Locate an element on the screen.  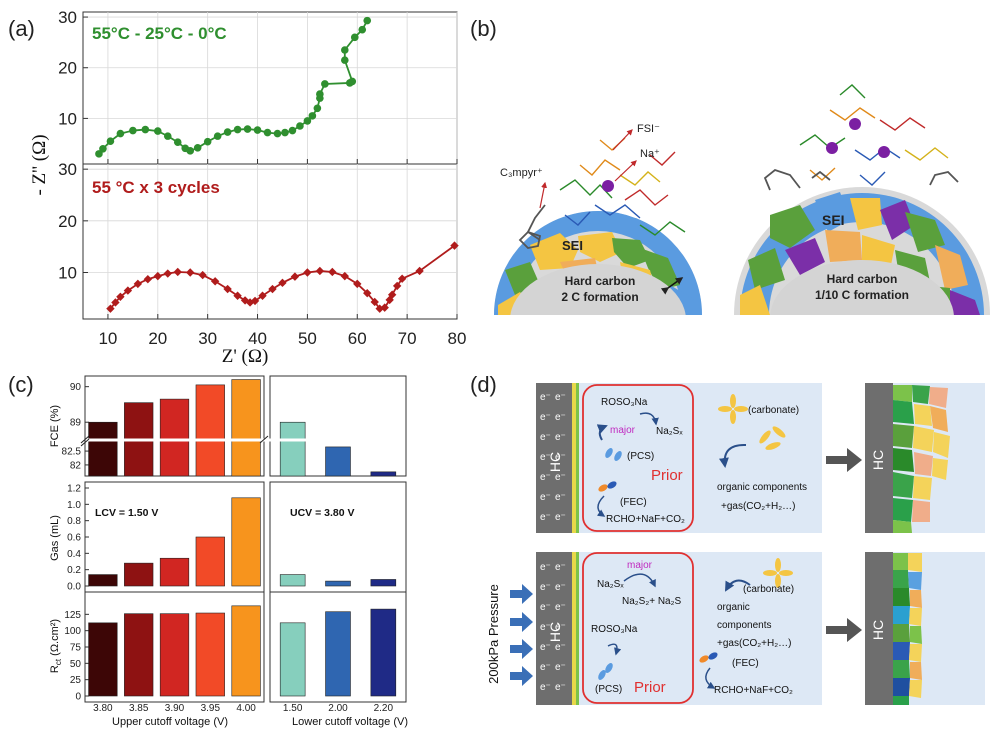
hc-electrode-bottom is located at coordinates (554, 628).